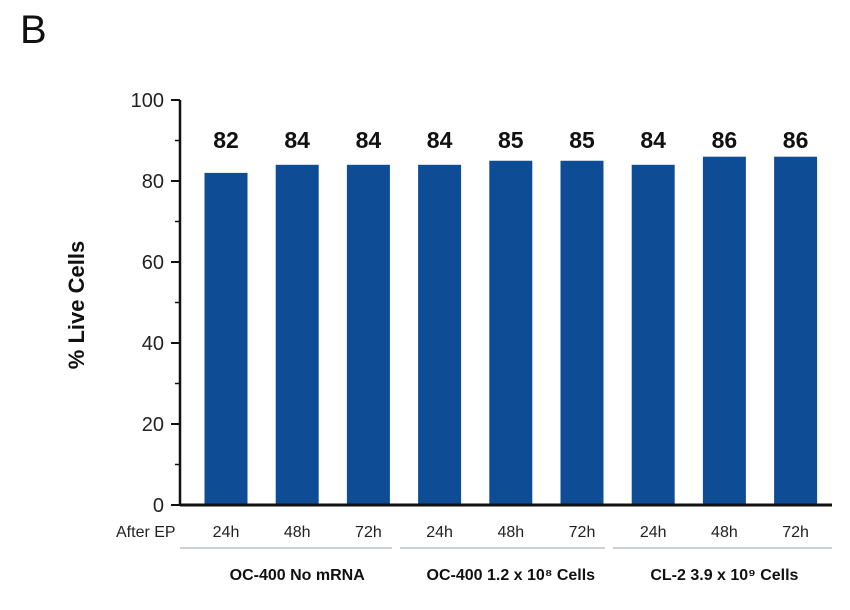 Image resolution: width=850 pixels, height=610 pixels. What do you see at coordinates (33, 30) in the screenshot?
I see `panel-label: B` at bounding box center [33, 30].